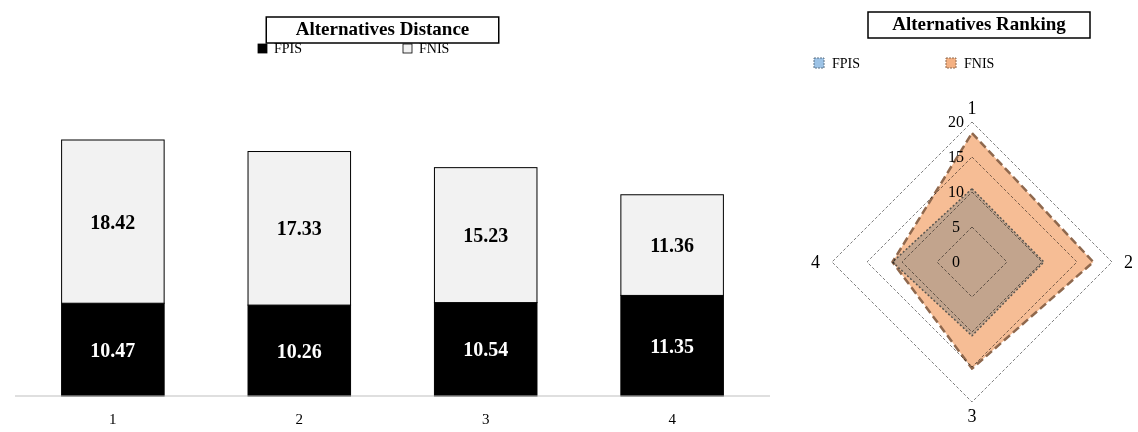 The width and height of the screenshot is (1138, 432). What do you see at coordinates (1128, 262) in the screenshot?
I see `spoke-label: 2` at bounding box center [1128, 262].